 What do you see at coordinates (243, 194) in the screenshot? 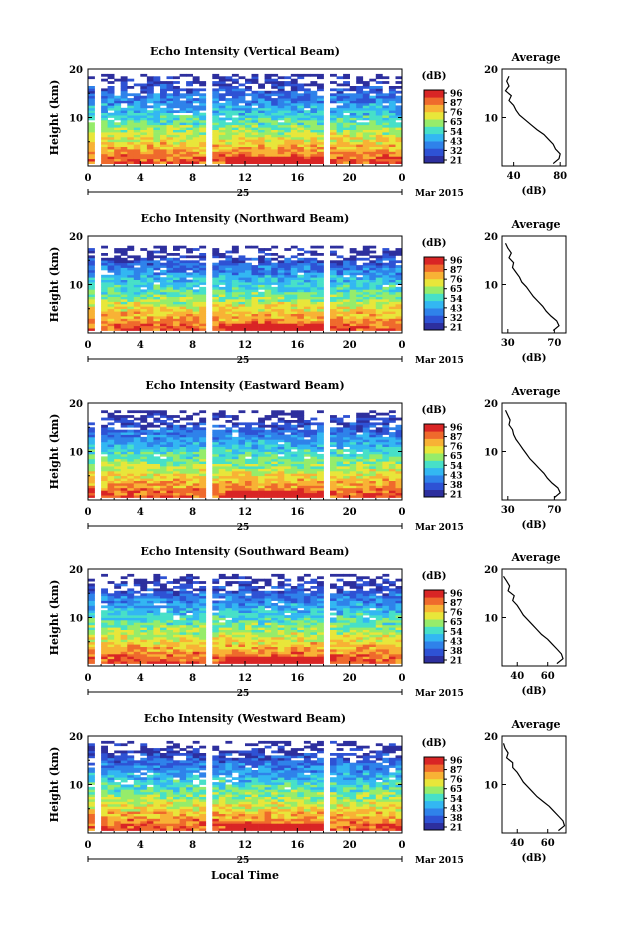
I see `date-label: 25` at bounding box center [243, 194].